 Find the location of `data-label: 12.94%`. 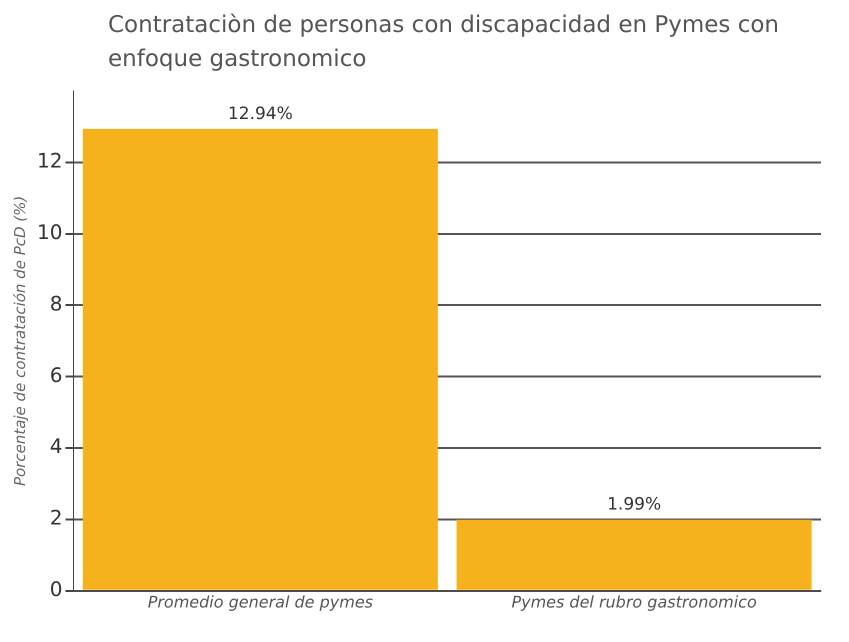

data-label: 12.94% is located at coordinates (260, 114).